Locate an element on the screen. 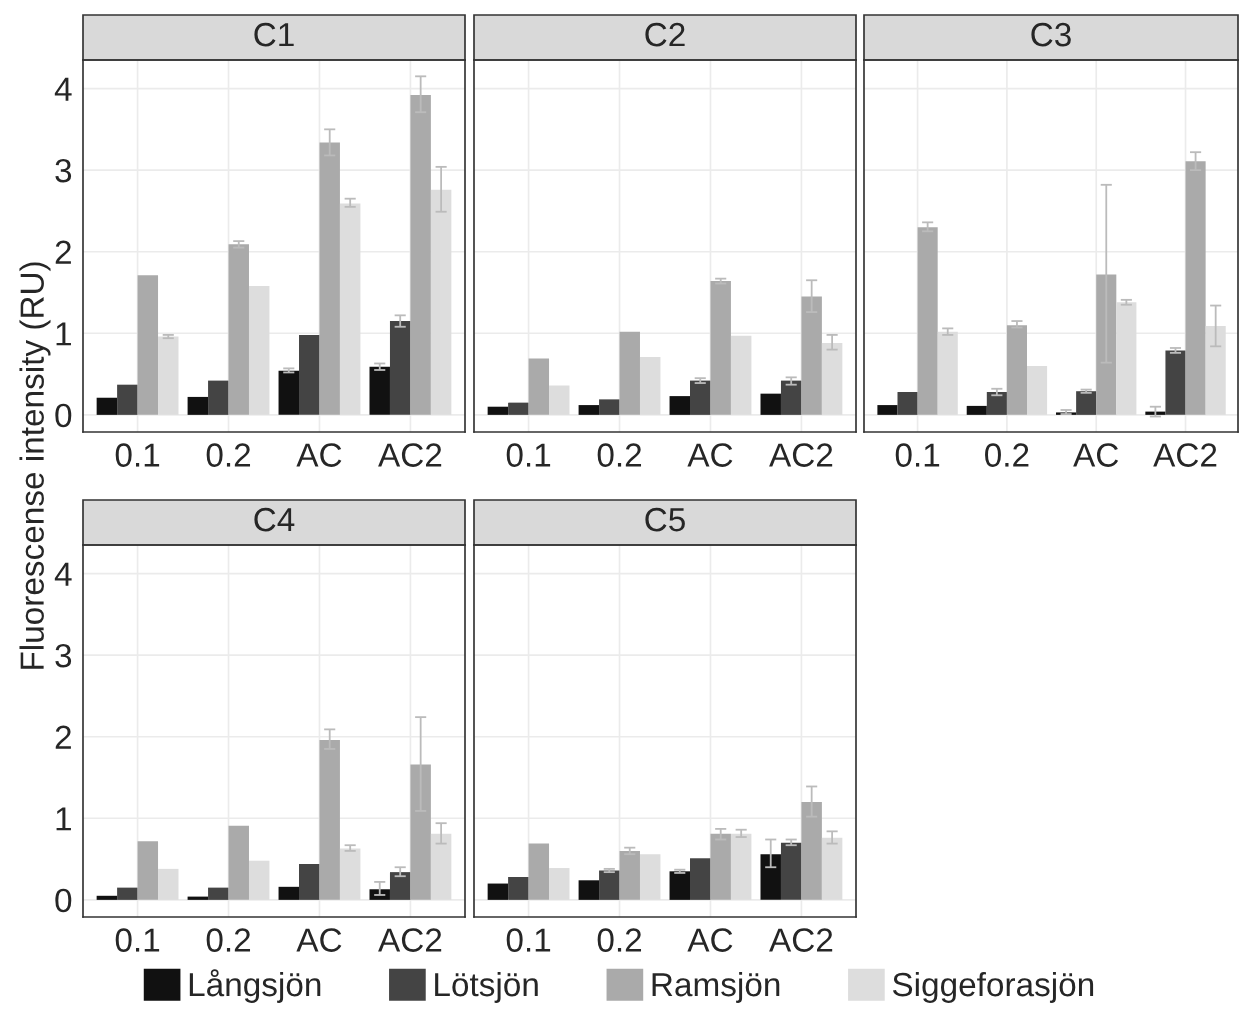 Image resolution: width=1239 pixels, height=1013 pixels. legend-label: Långsjön is located at coordinates (255, 986).